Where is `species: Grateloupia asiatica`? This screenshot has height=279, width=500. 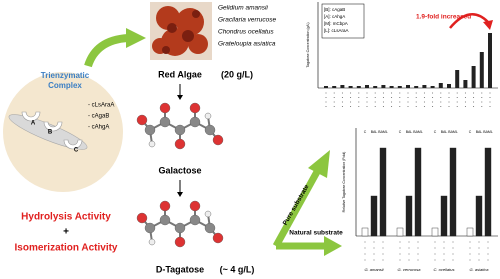 species: Grateloupia asiatica is located at coordinates (247, 44).